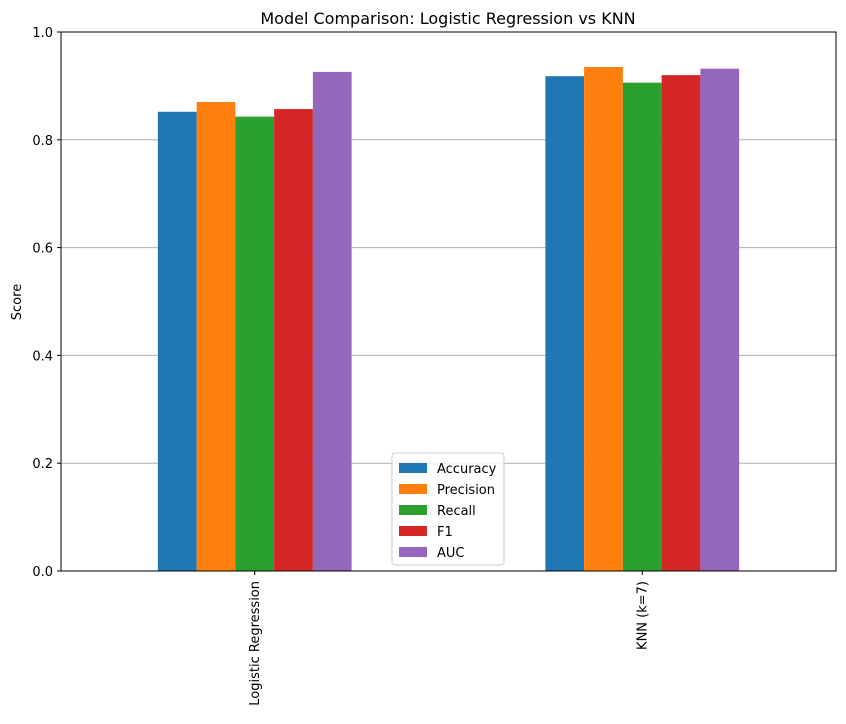  I want to click on y-axis-label: Score, so click(17, 302).